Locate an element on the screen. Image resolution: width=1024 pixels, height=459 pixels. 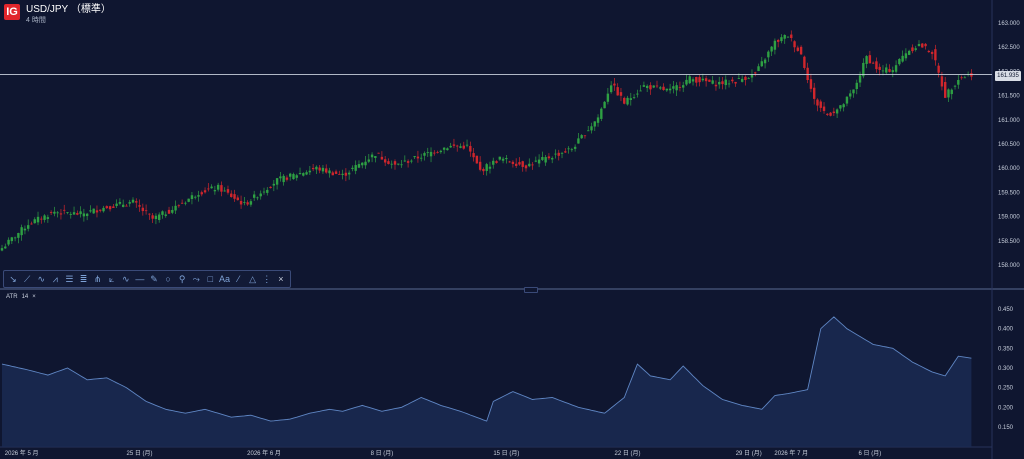
trend-arrow-tool-icon: ↘ is located at coordinates (13, 279).